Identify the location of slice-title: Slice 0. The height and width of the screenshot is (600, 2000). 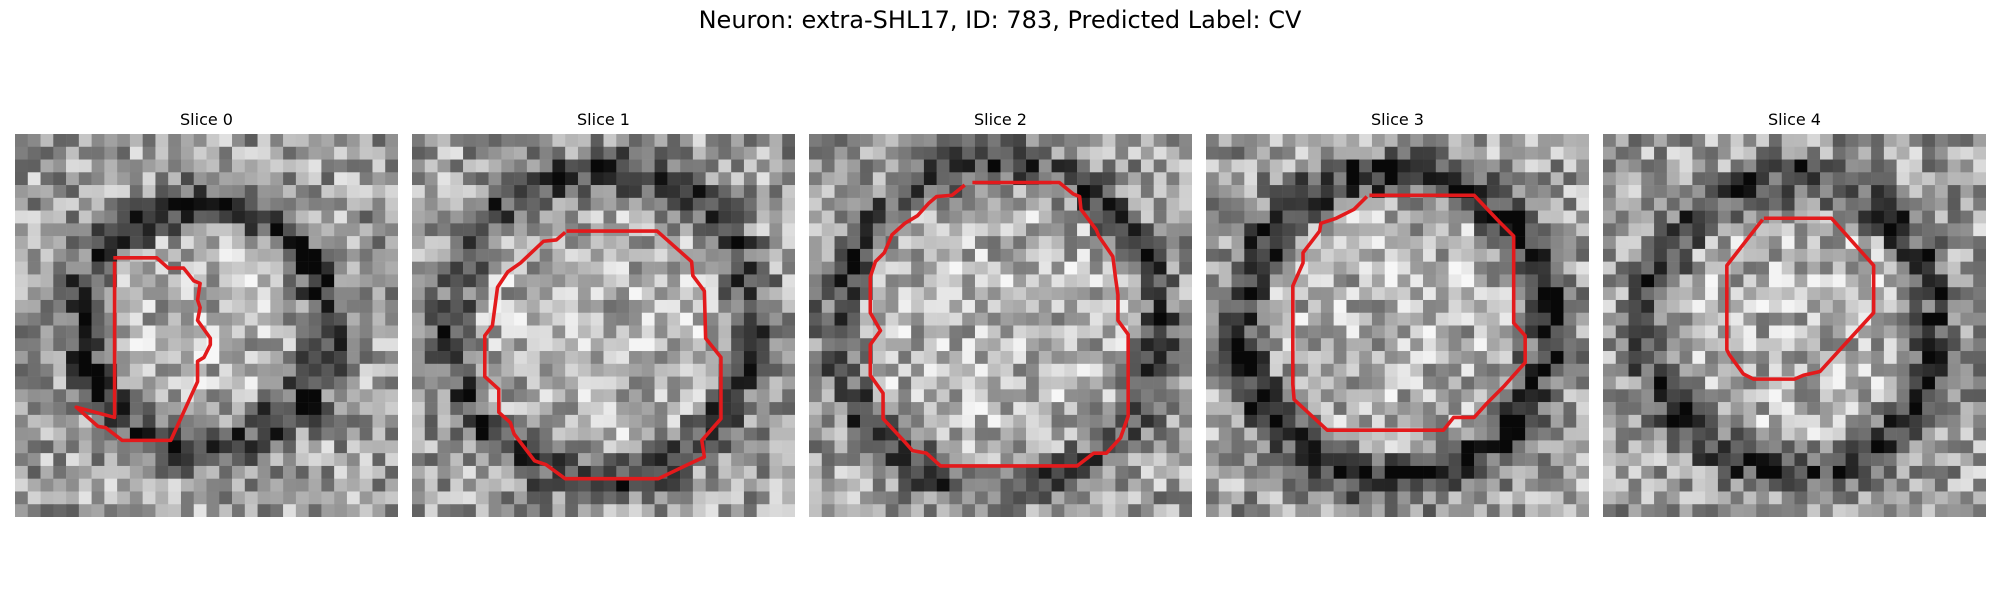
(206, 119).